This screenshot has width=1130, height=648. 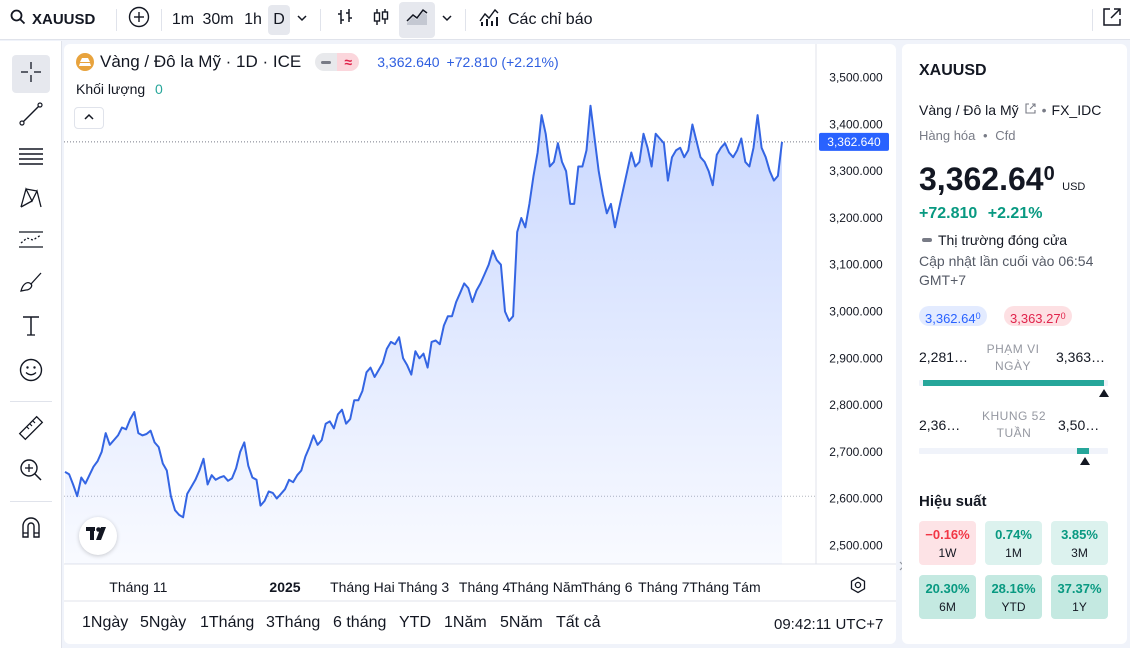 I want to click on symbol-search: XAUUSD, so click(x=60, y=20).